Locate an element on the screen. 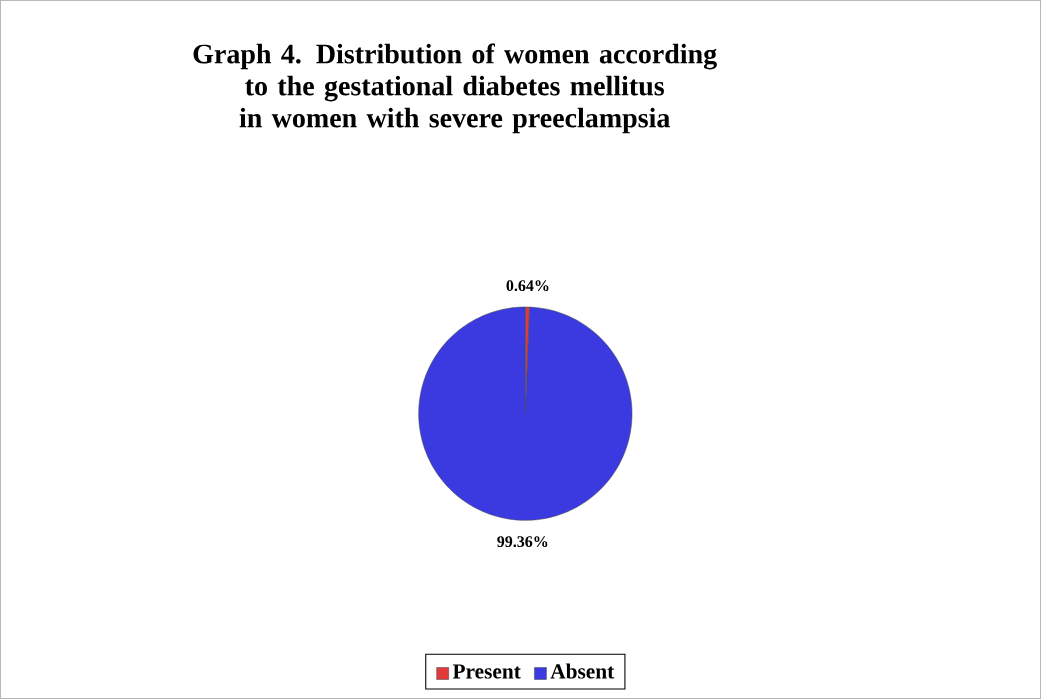  legend-label: Present is located at coordinates (486, 671).